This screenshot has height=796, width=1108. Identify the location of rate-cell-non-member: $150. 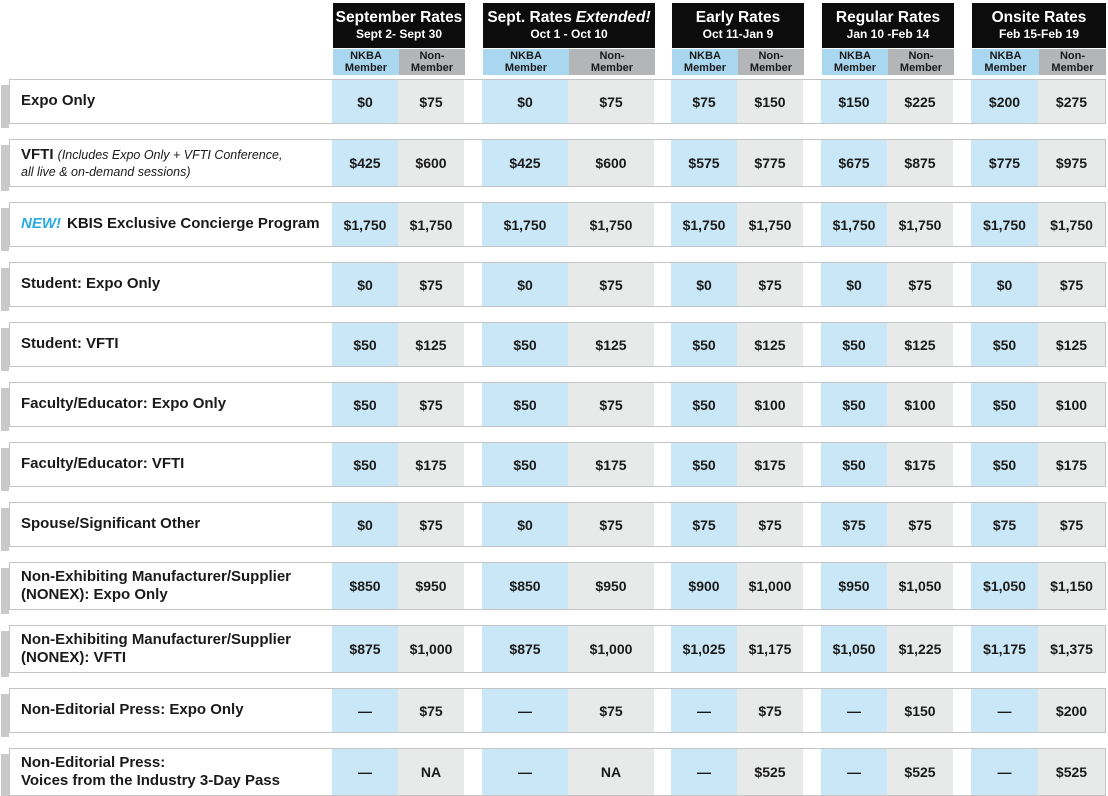
(920, 710).